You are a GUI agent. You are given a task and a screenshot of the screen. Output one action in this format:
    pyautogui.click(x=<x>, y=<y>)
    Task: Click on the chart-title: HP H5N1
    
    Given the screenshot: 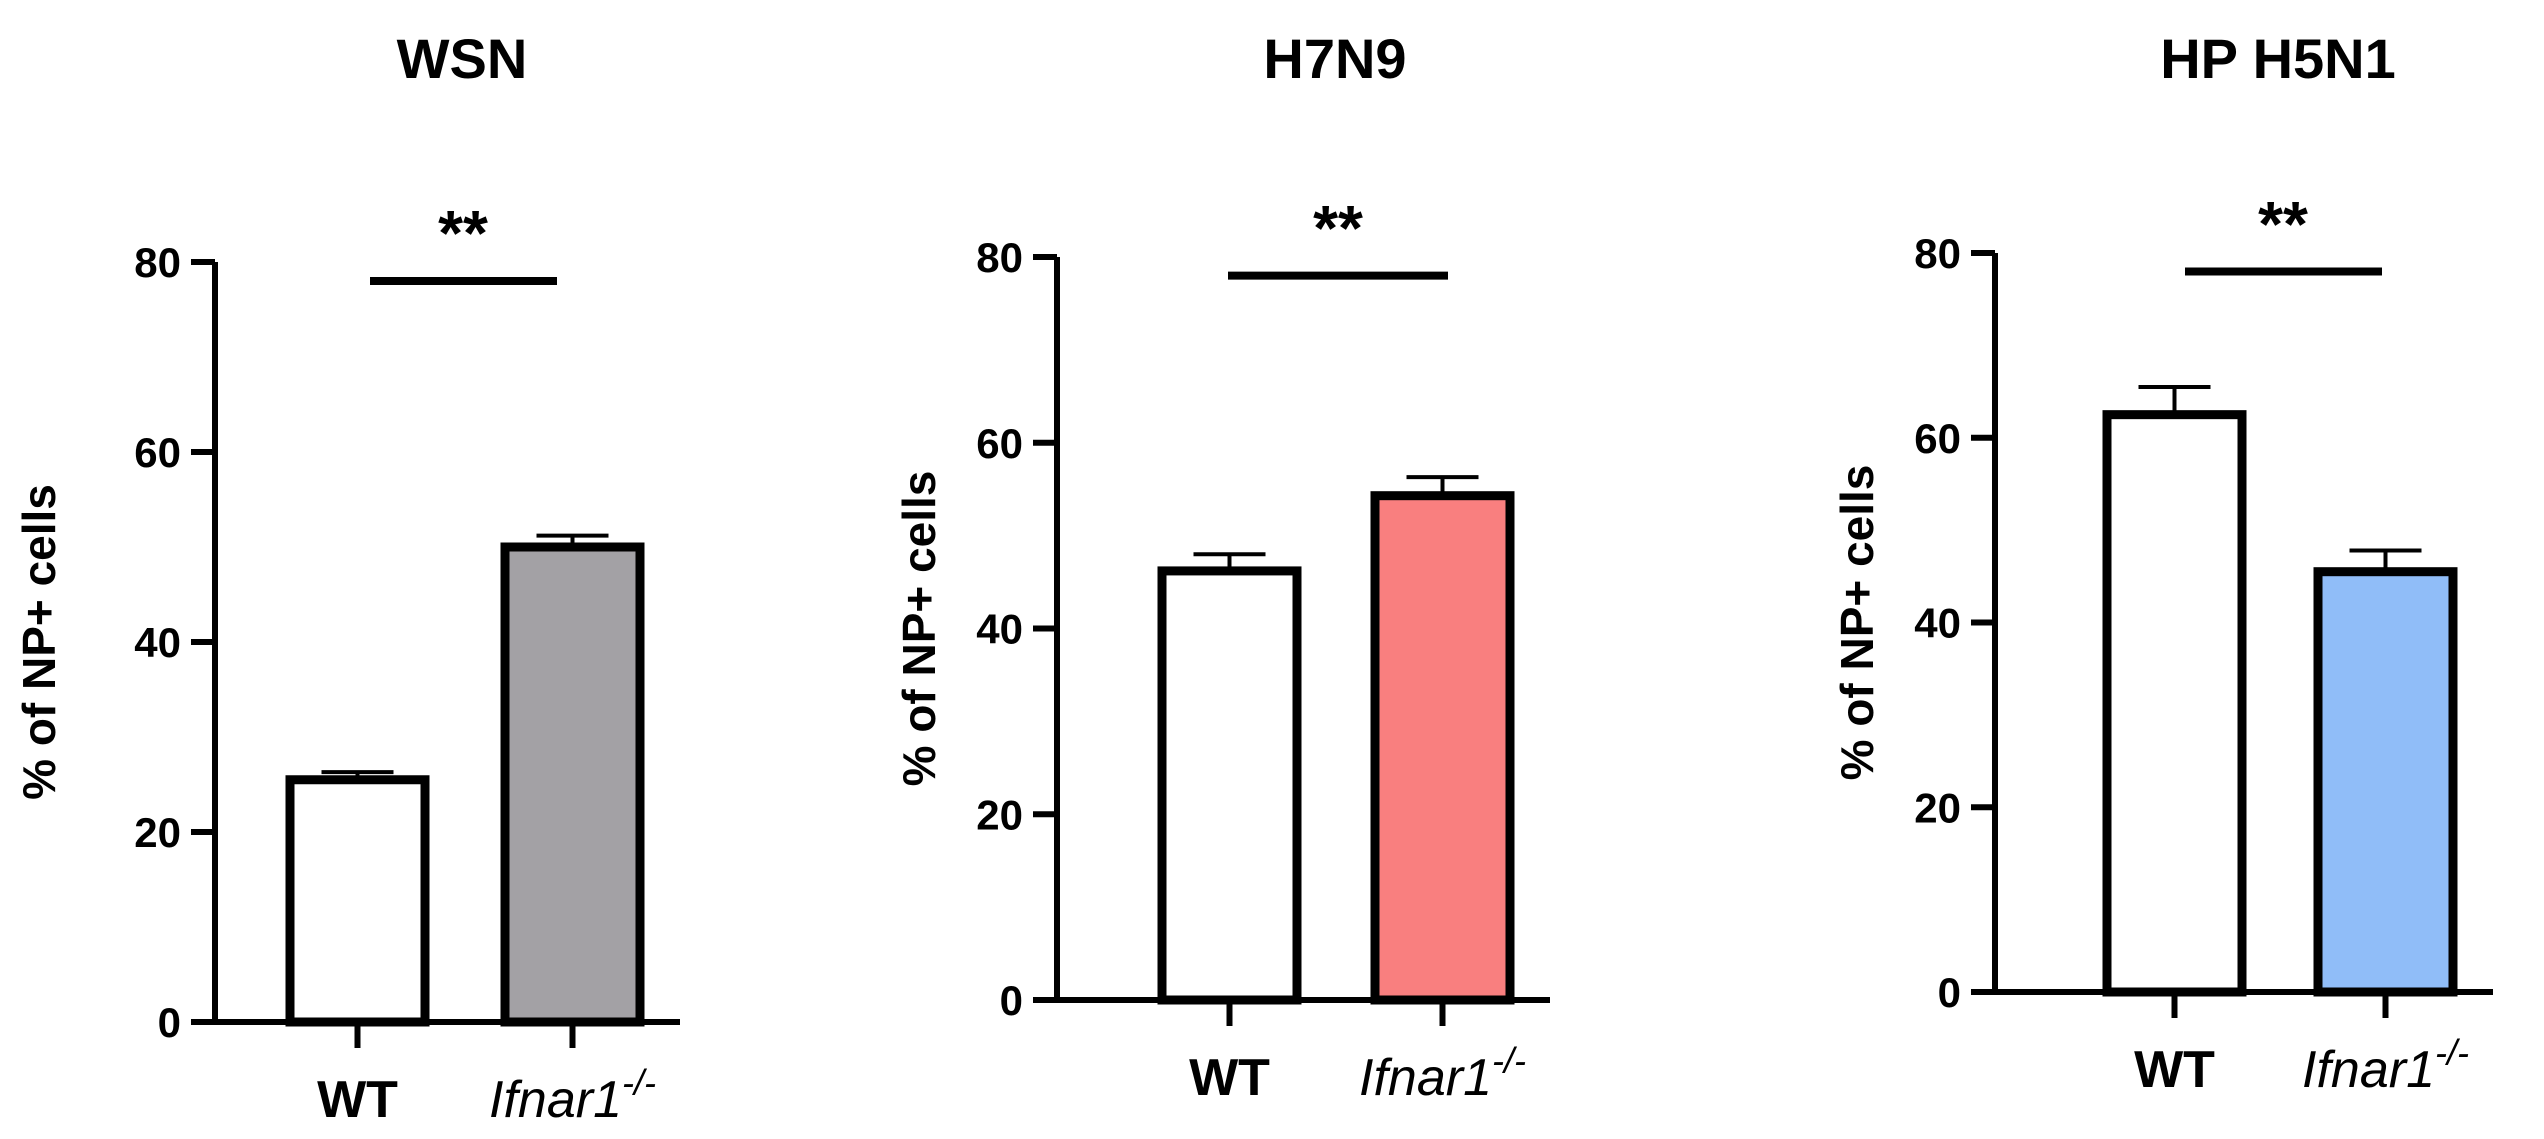 What is the action you would take?
    pyautogui.click(x=2278, y=58)
    